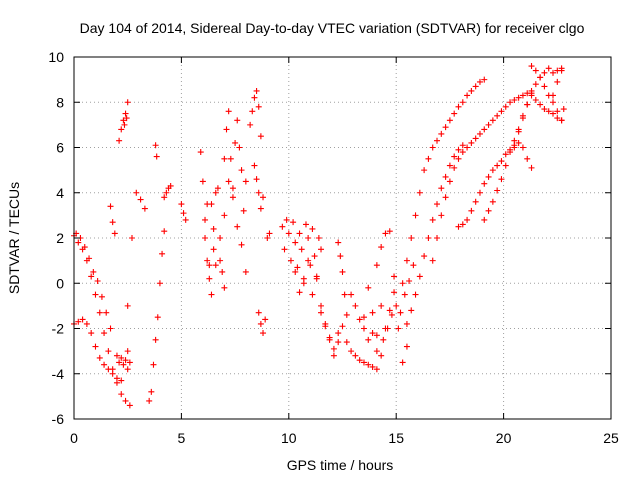  Describe the element at coordinates (396, 438) in the screenshot. I see `x-tick-label: 15` at that location.